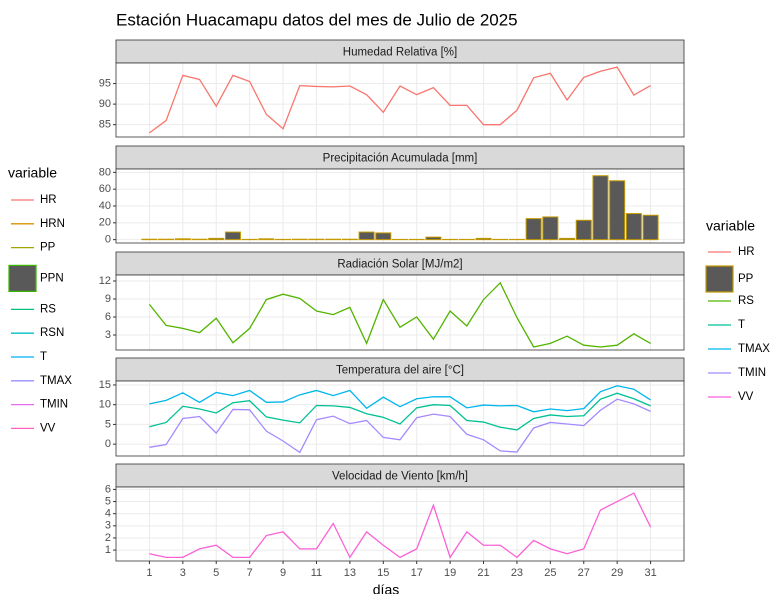  What do you see at coordinates (584, 573) in the screenshot?
I see `x-tick-label: 27` at bounding box center [584, 573].